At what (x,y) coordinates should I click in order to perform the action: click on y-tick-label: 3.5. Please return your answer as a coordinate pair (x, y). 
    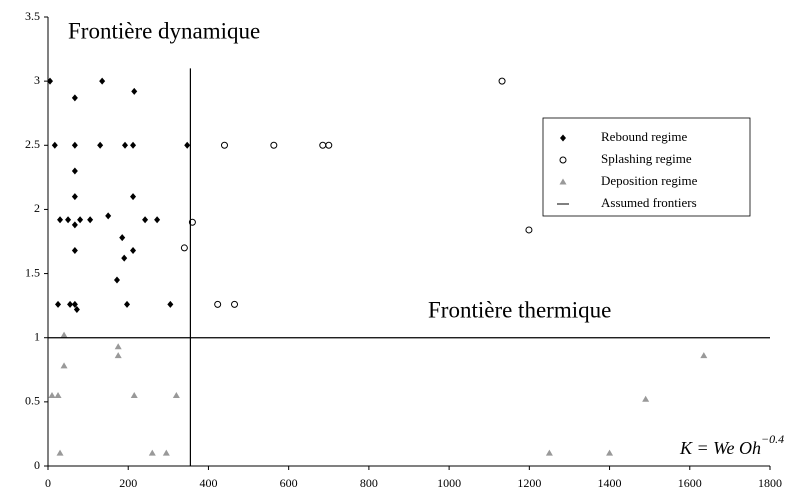
    Looking at the image, I should click on (32, 16).